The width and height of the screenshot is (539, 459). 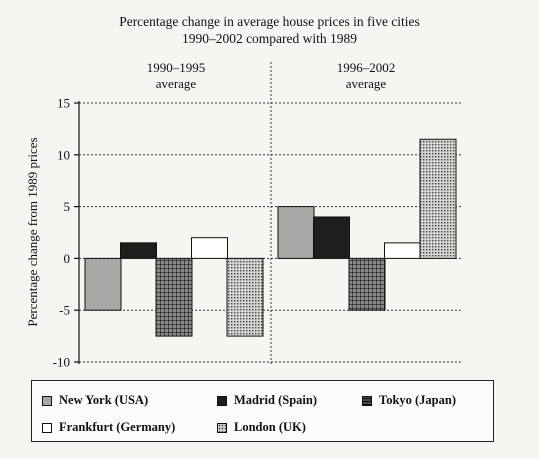 What do you see at coordinates (269, 38) in the screenshot?
I see `chart-title-line-2: 1990–2002 compared with 1989` at bounding box center [269, 38].